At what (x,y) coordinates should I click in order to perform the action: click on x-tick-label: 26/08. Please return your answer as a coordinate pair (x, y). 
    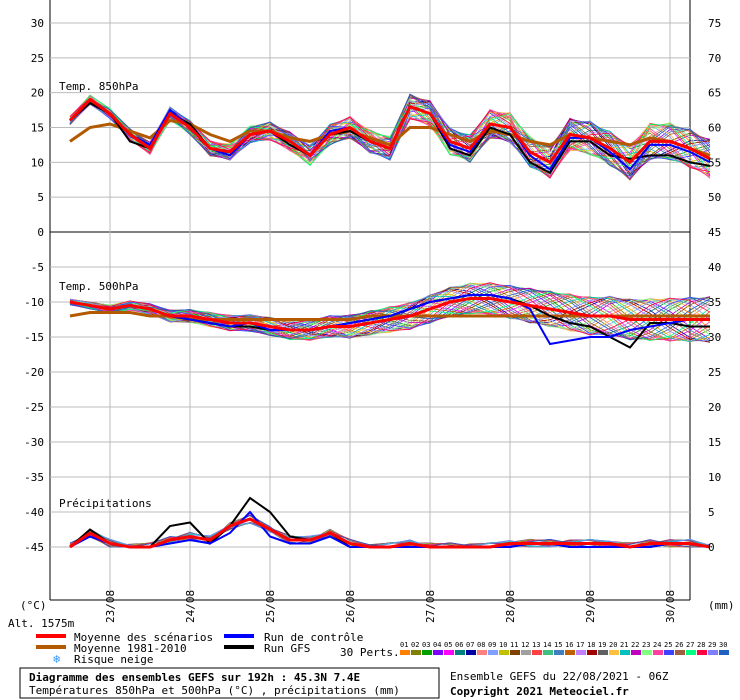
    Looking at the image, I should click on (350, 606).